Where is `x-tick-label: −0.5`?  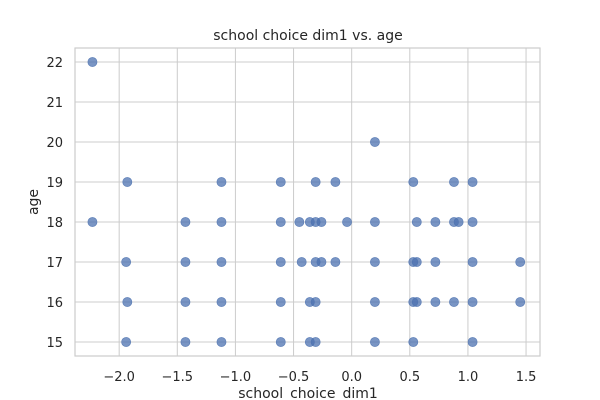 x-tick-label: −0.5 is located at coordinates (294, 377).